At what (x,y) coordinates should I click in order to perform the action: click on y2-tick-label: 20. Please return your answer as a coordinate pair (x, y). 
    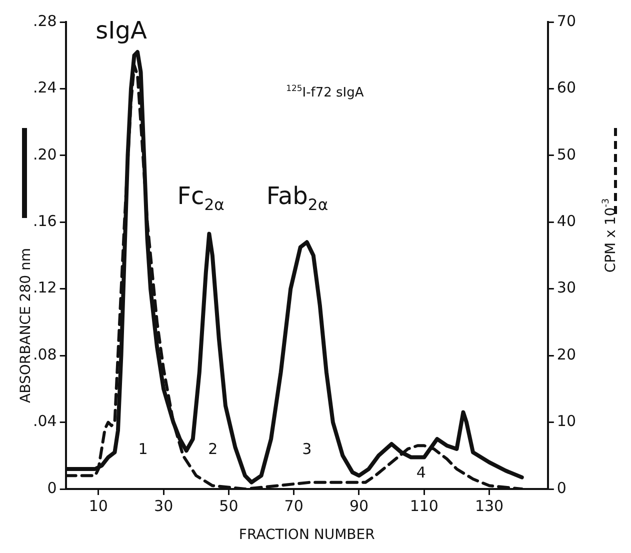
    Looking at the image, I should click on (566, 354).